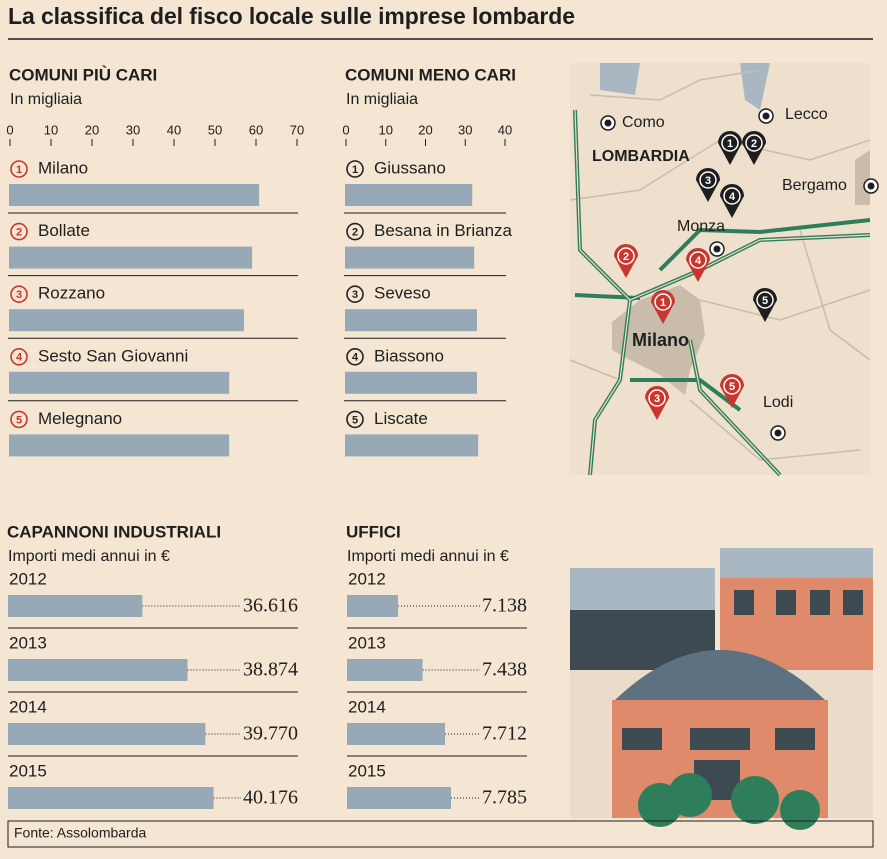 The height and width of the screenshot is (859, 887). I want to click on category-label: 2013, so click(367, 642).